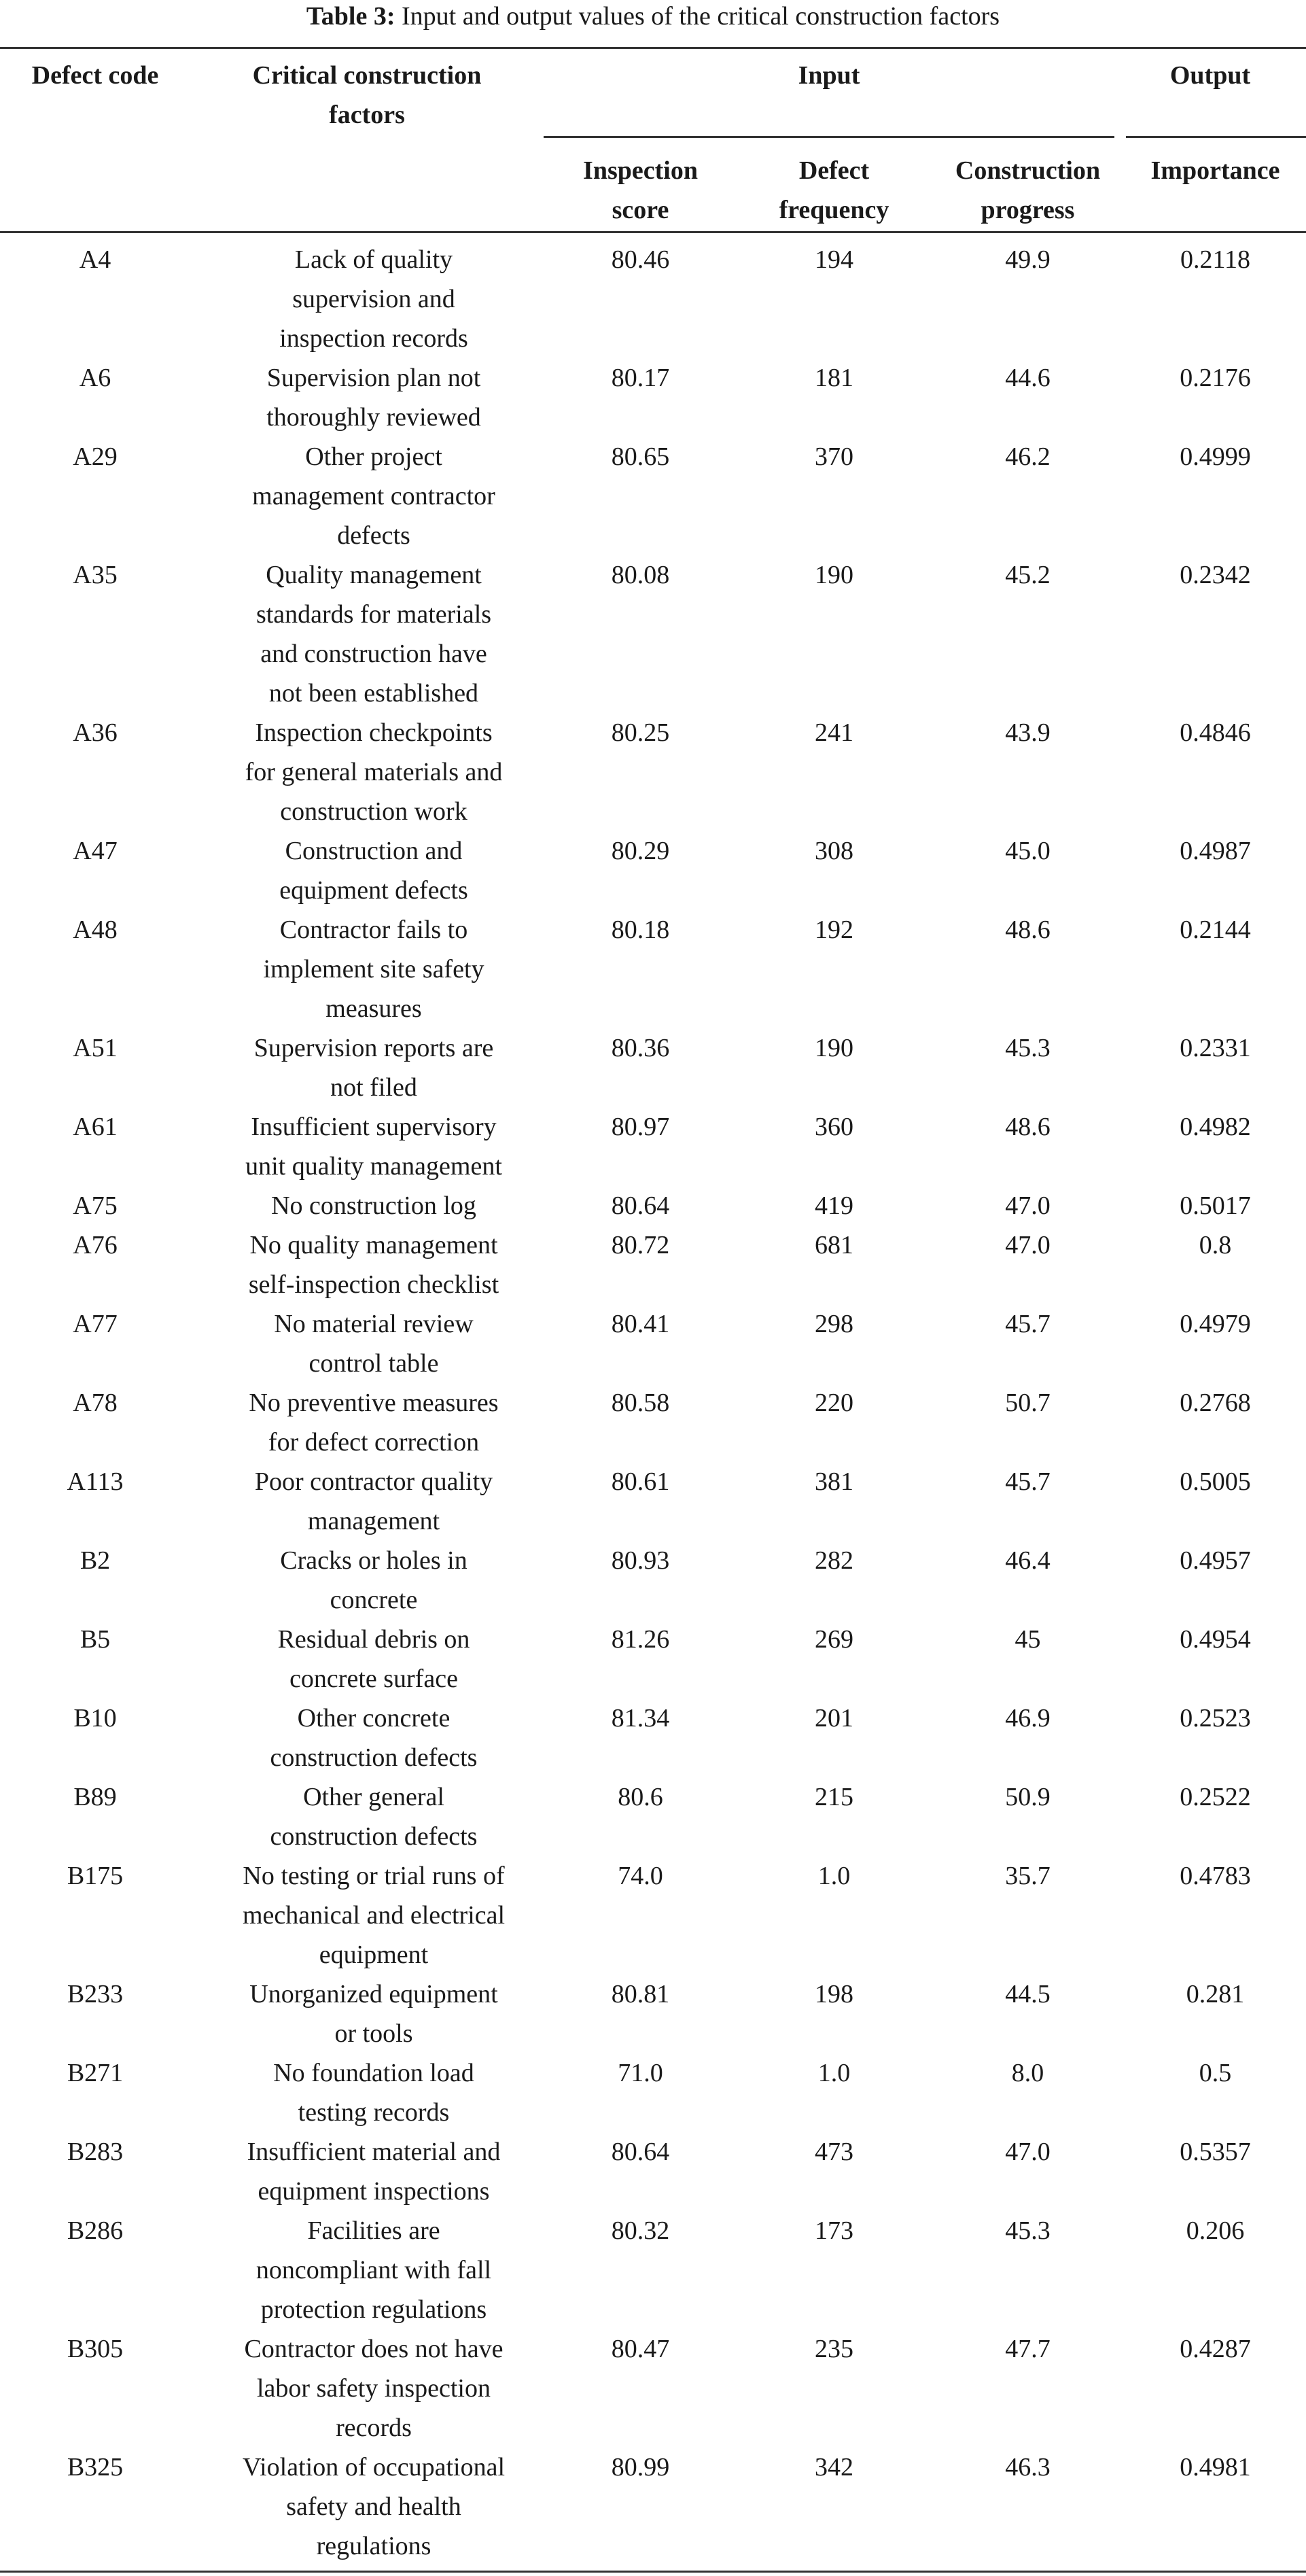 Image resolution: width=1306 pixels, height=2576 pixels. What do you see at coordinates (373, 1659) in the screenshot?
I see `factor-cell: Residual debris on concrete surface` at bounding box center [373, 1659].